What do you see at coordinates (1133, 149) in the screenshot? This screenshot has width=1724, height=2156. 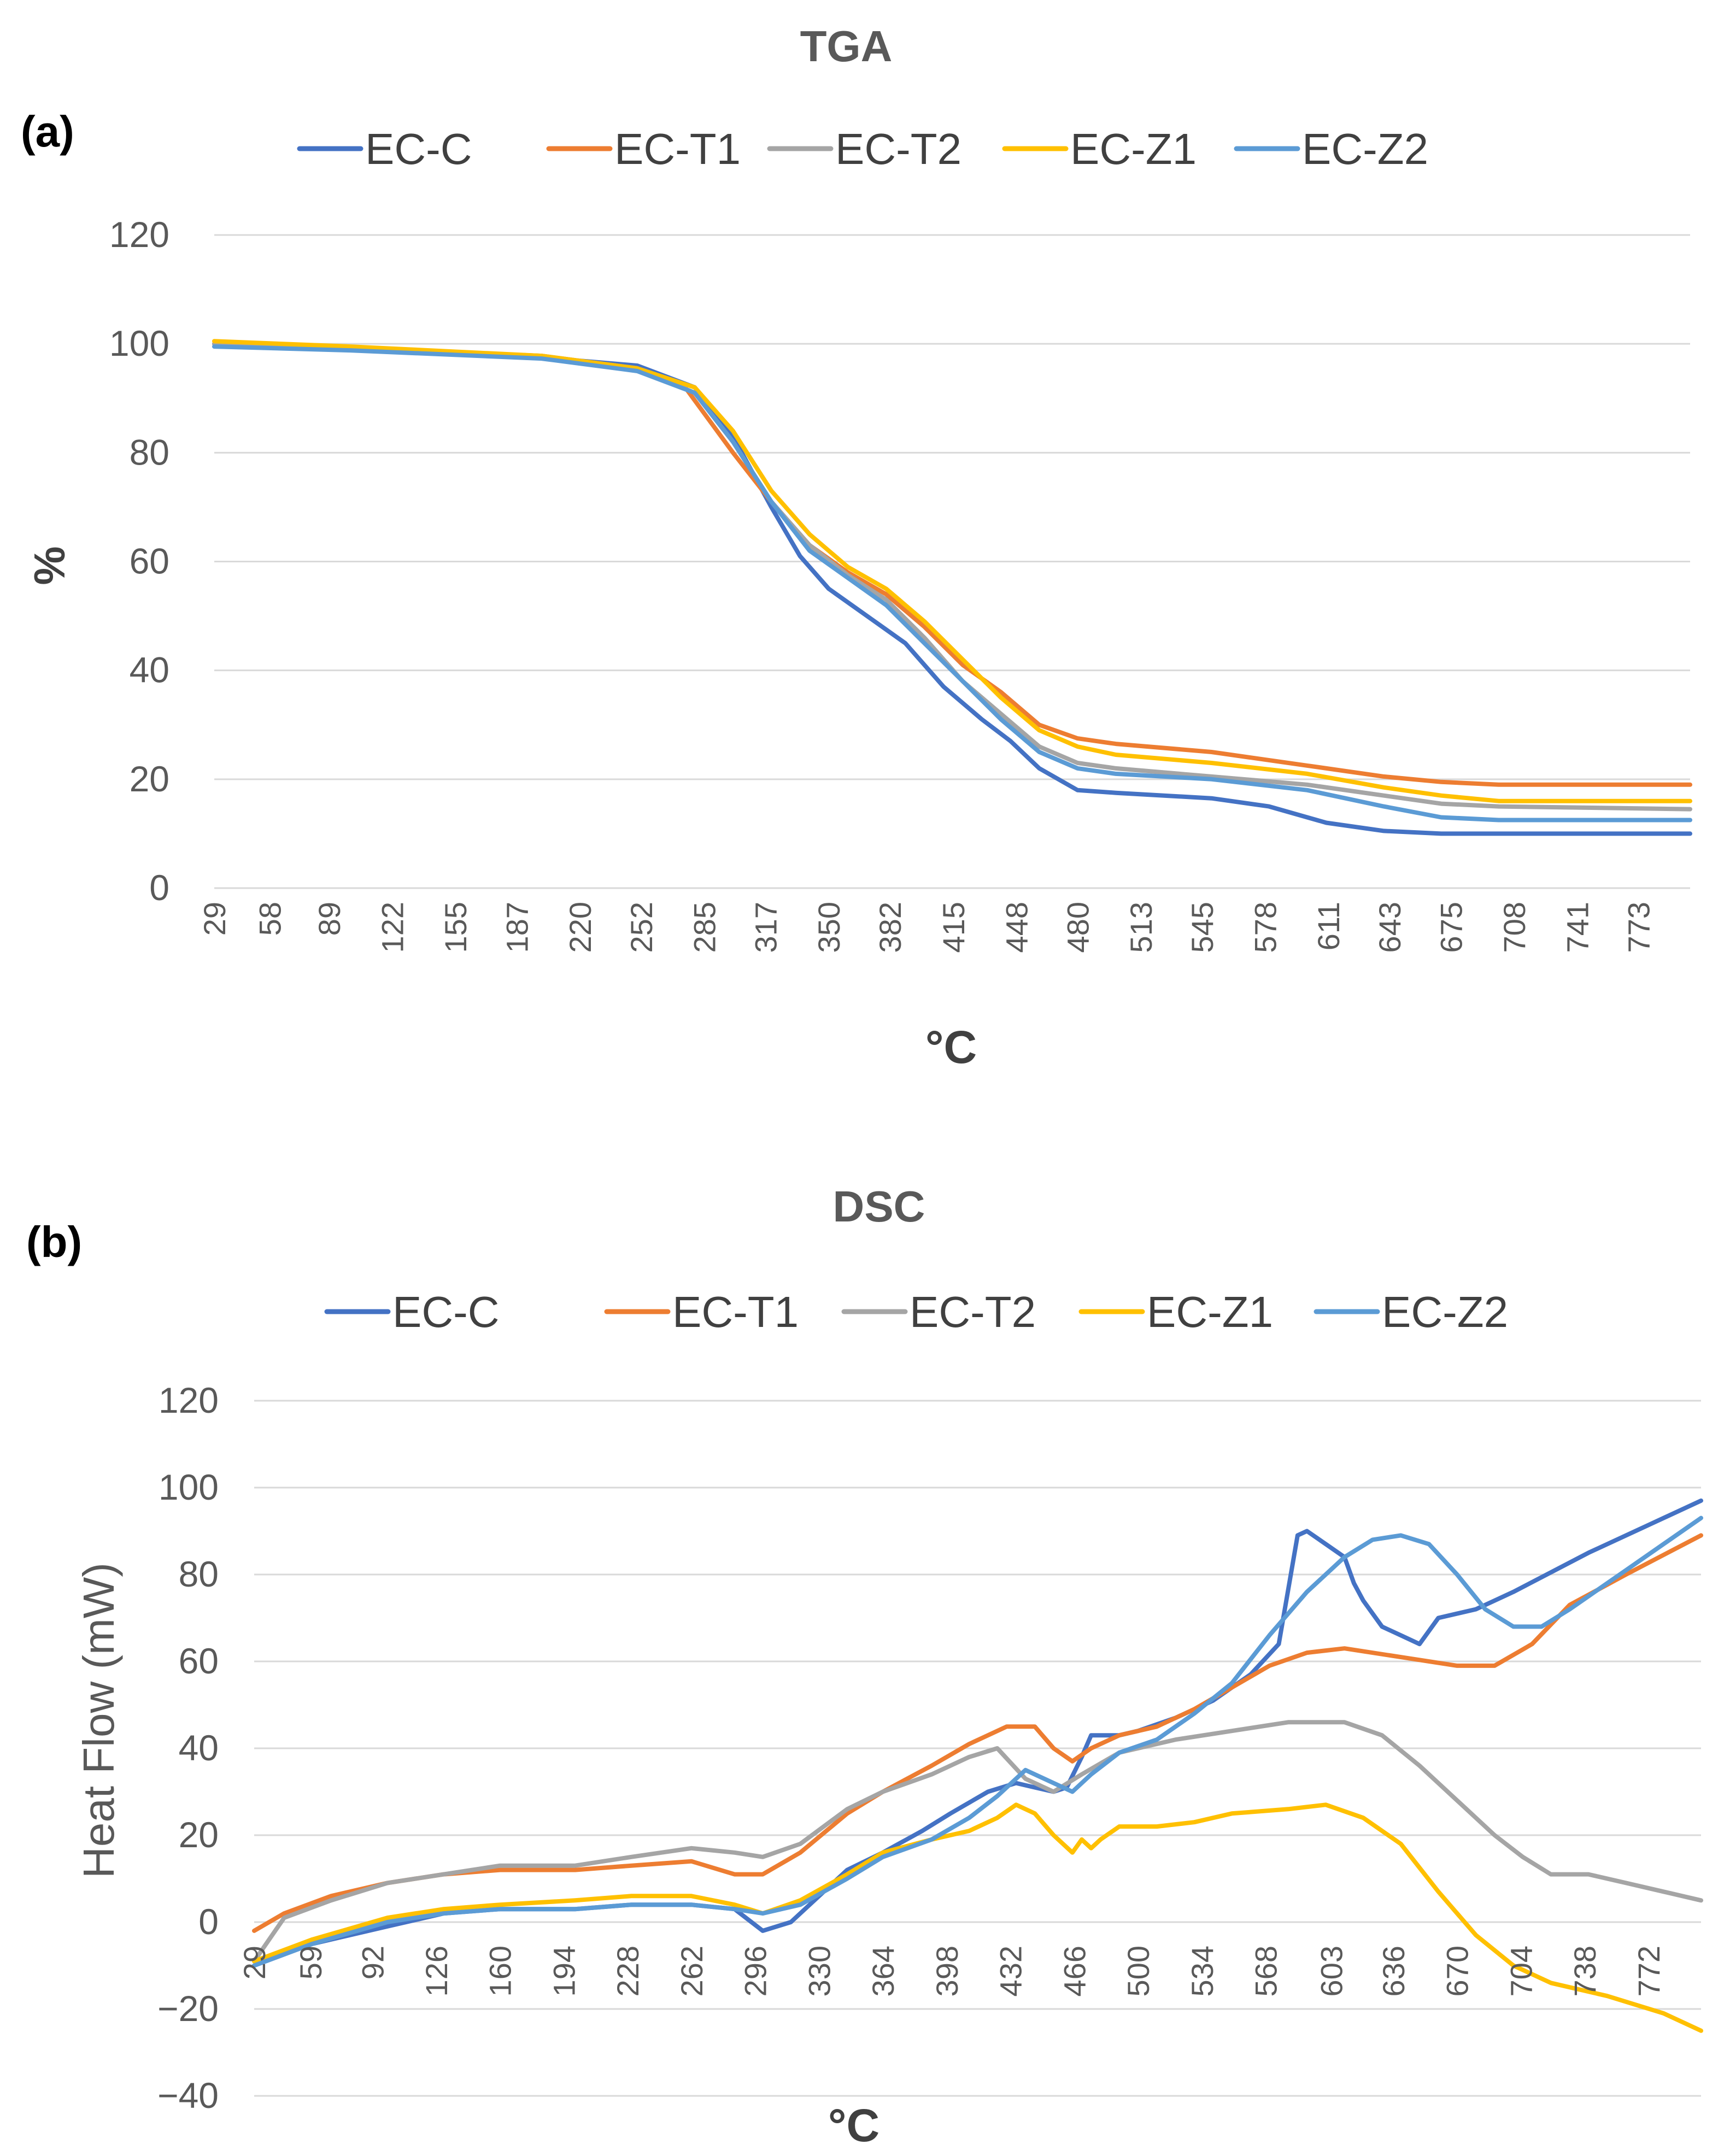 I see `tga-legend-label: EC-Z1` at bounding box center [1133, 149].